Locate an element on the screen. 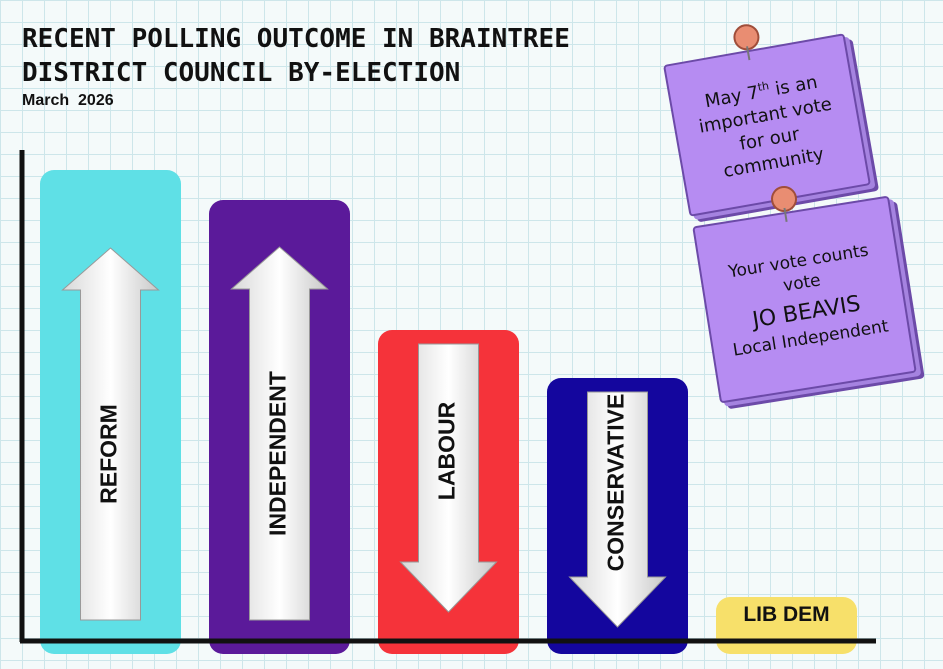  bar-label: INDEPENDENT is located at coordinates (278, 453).